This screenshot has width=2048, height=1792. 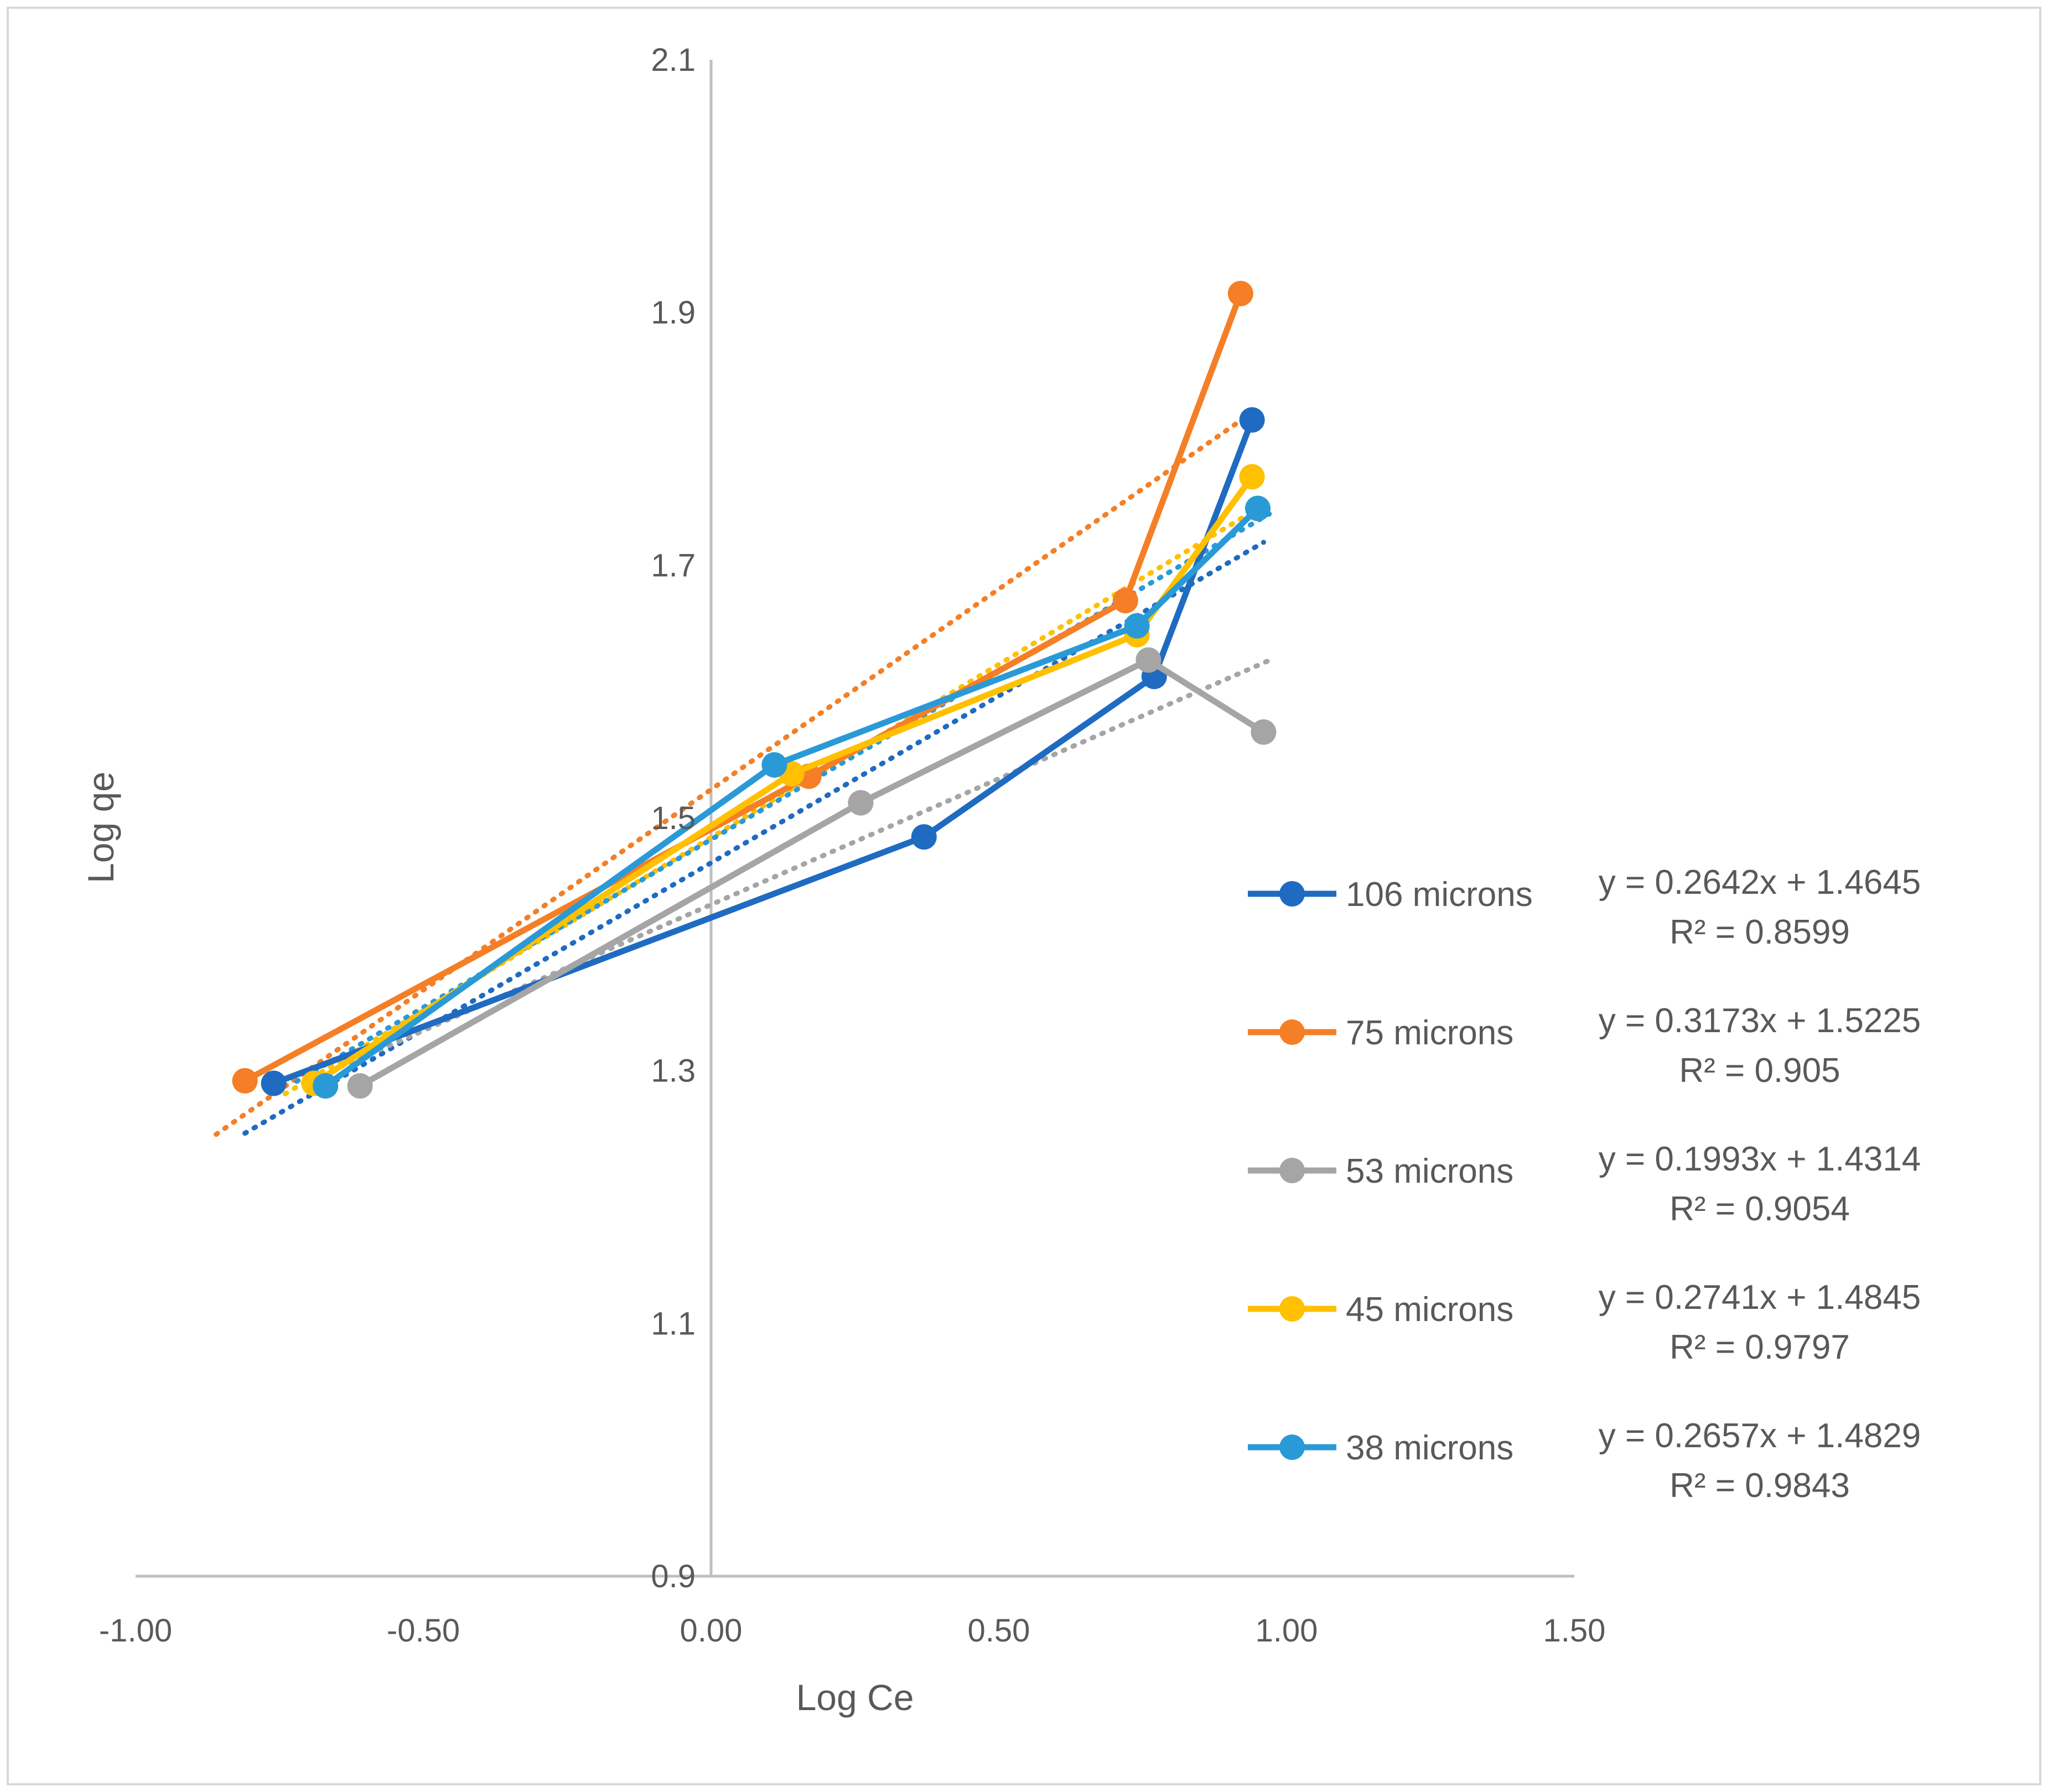 What do you see at coordinates (1759, 932) in the screenshot?
I see `trendline-r-squared: R² = 0.8599` at bounding box center [1759, 932].